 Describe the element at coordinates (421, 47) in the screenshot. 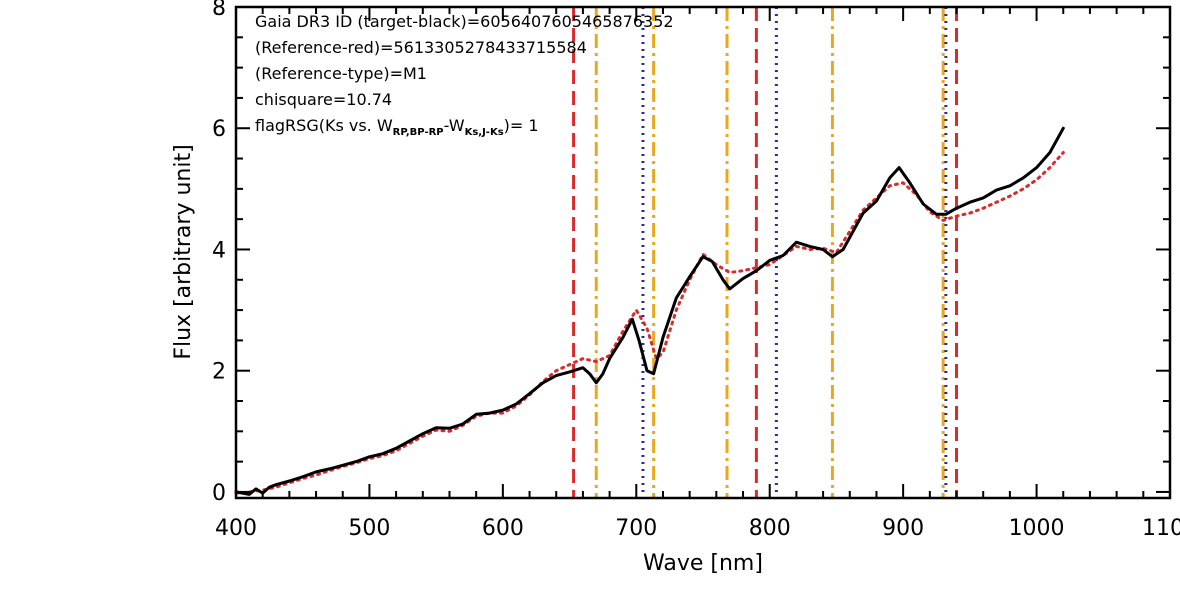

I see `annotation-reference-red: (Reference-red)=5613305278433715584` at that location.